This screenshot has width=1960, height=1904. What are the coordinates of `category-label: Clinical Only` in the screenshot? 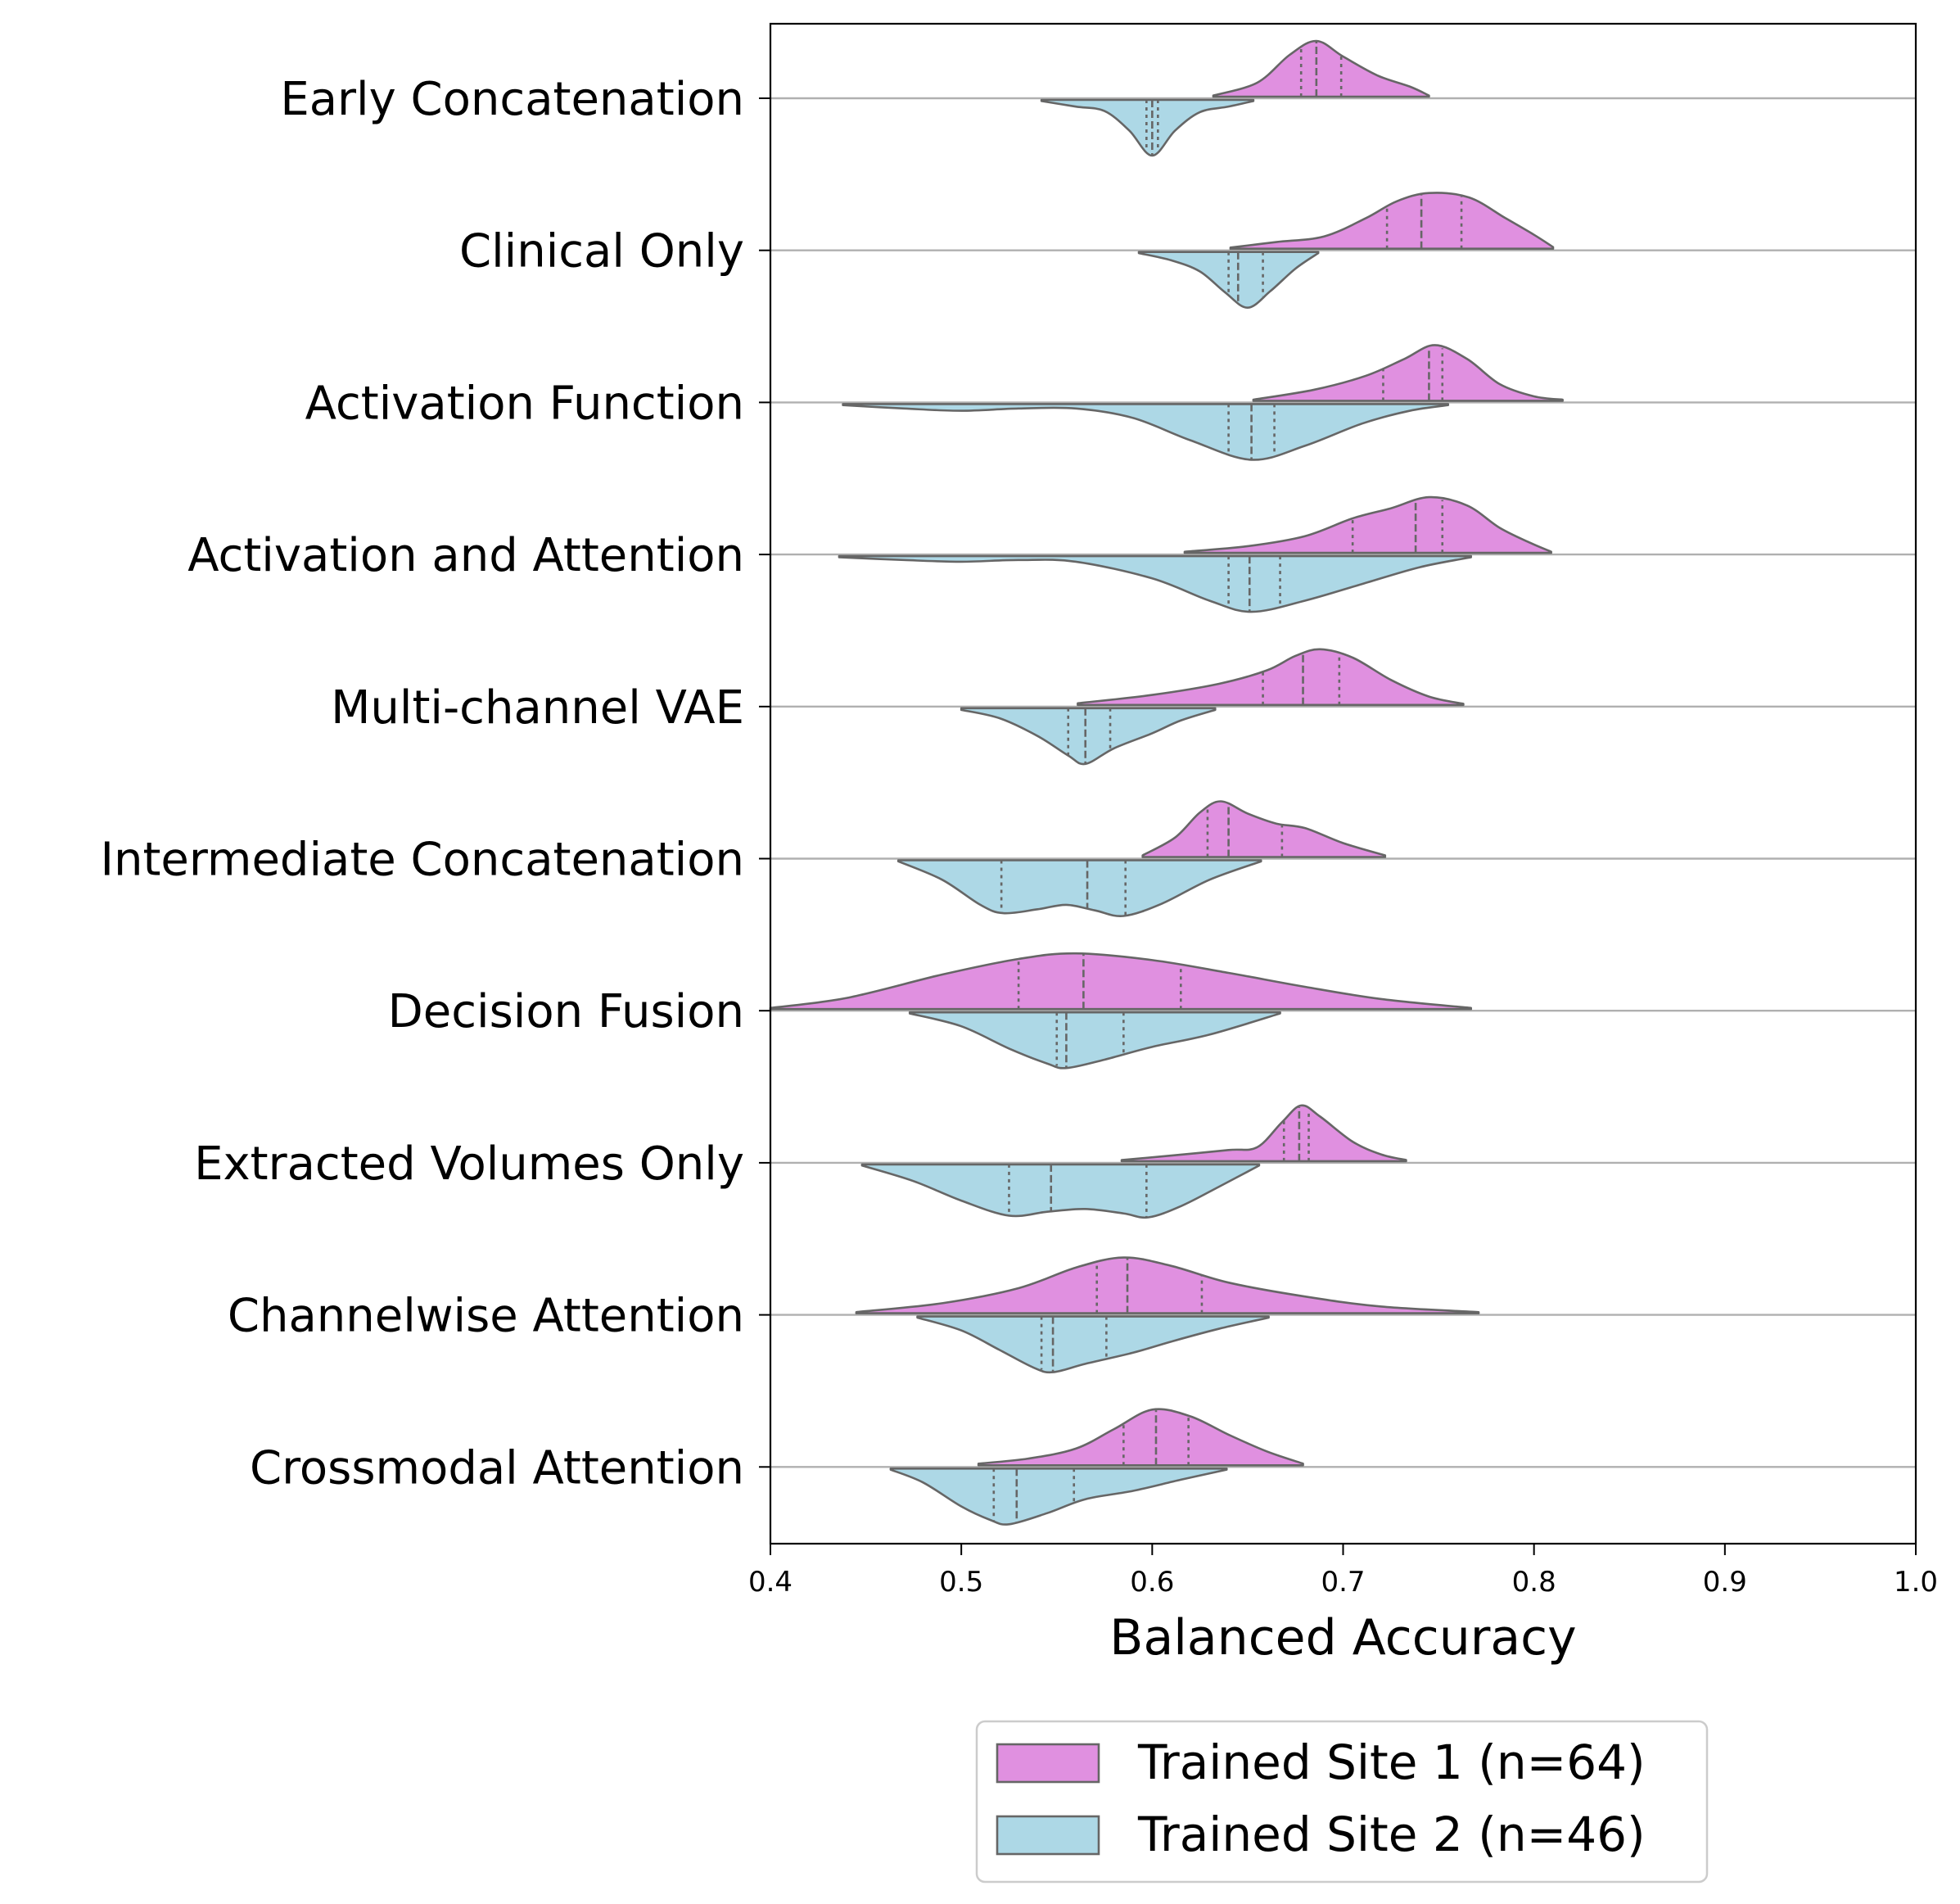 It's located at (601, 252).